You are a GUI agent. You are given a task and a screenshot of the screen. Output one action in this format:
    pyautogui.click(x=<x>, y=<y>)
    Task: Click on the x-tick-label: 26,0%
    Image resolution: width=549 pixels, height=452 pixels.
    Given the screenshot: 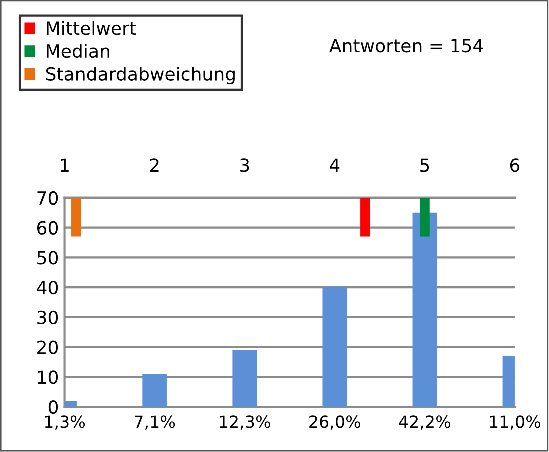 What is the action you would take?
    pyautogui.click(x=335, y=423)
    